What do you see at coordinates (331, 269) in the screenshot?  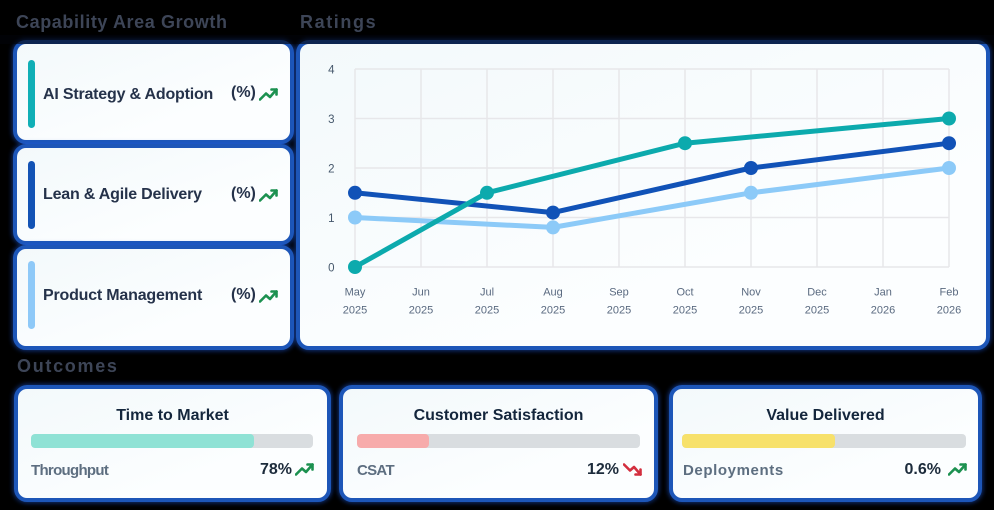 I see `svg-text: 0` at bounding box center [331, 269].